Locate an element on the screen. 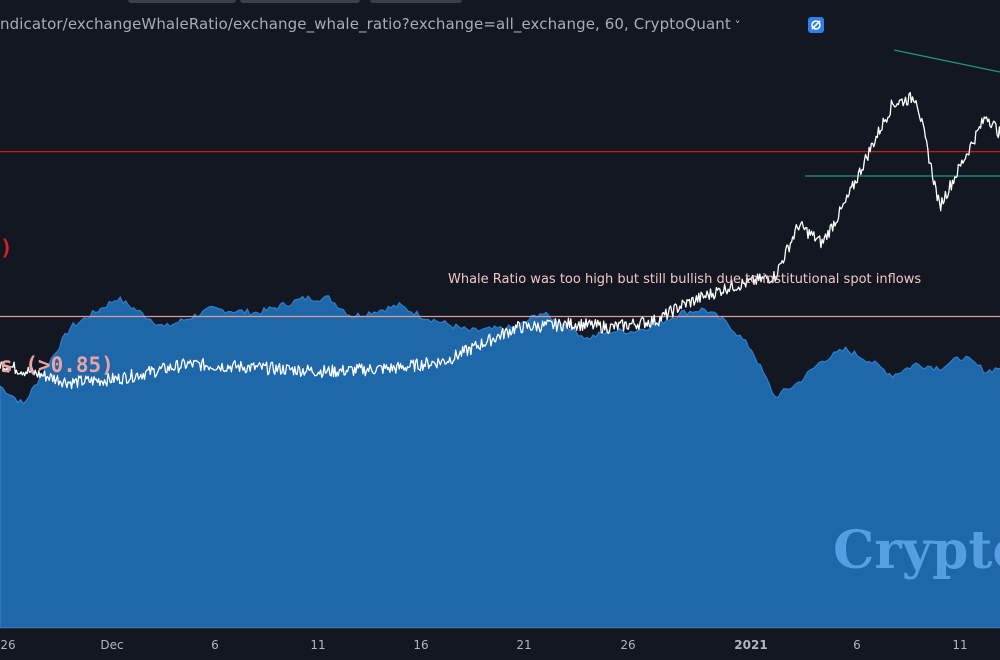 The width and height of the screenshot is (1000, 660). x-tick-label-6: 26 is located at coordinates (627, 645).